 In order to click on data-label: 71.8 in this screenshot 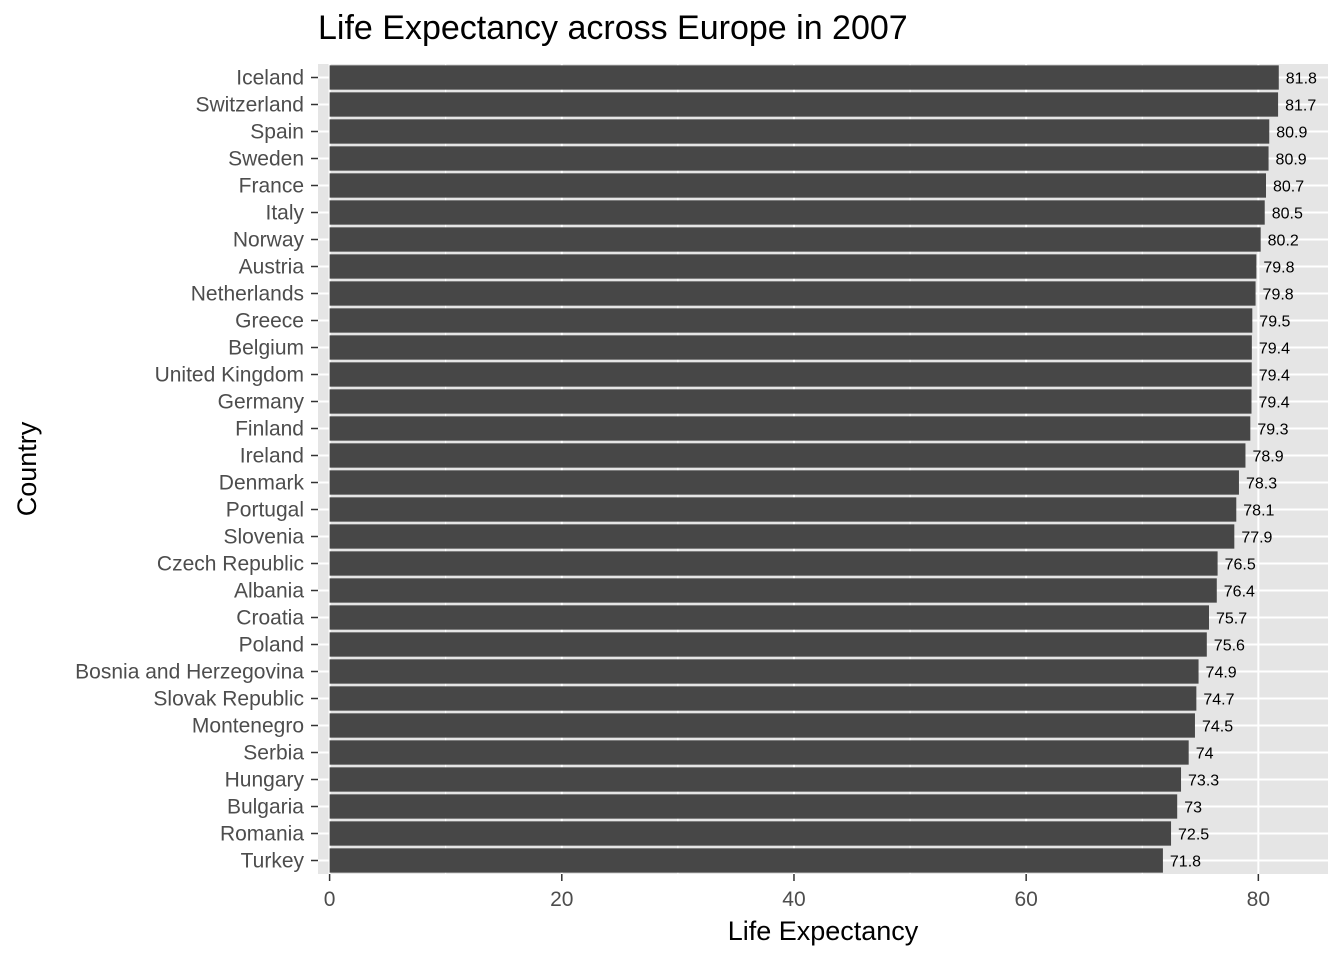, I will do `click(1185, 862)`.